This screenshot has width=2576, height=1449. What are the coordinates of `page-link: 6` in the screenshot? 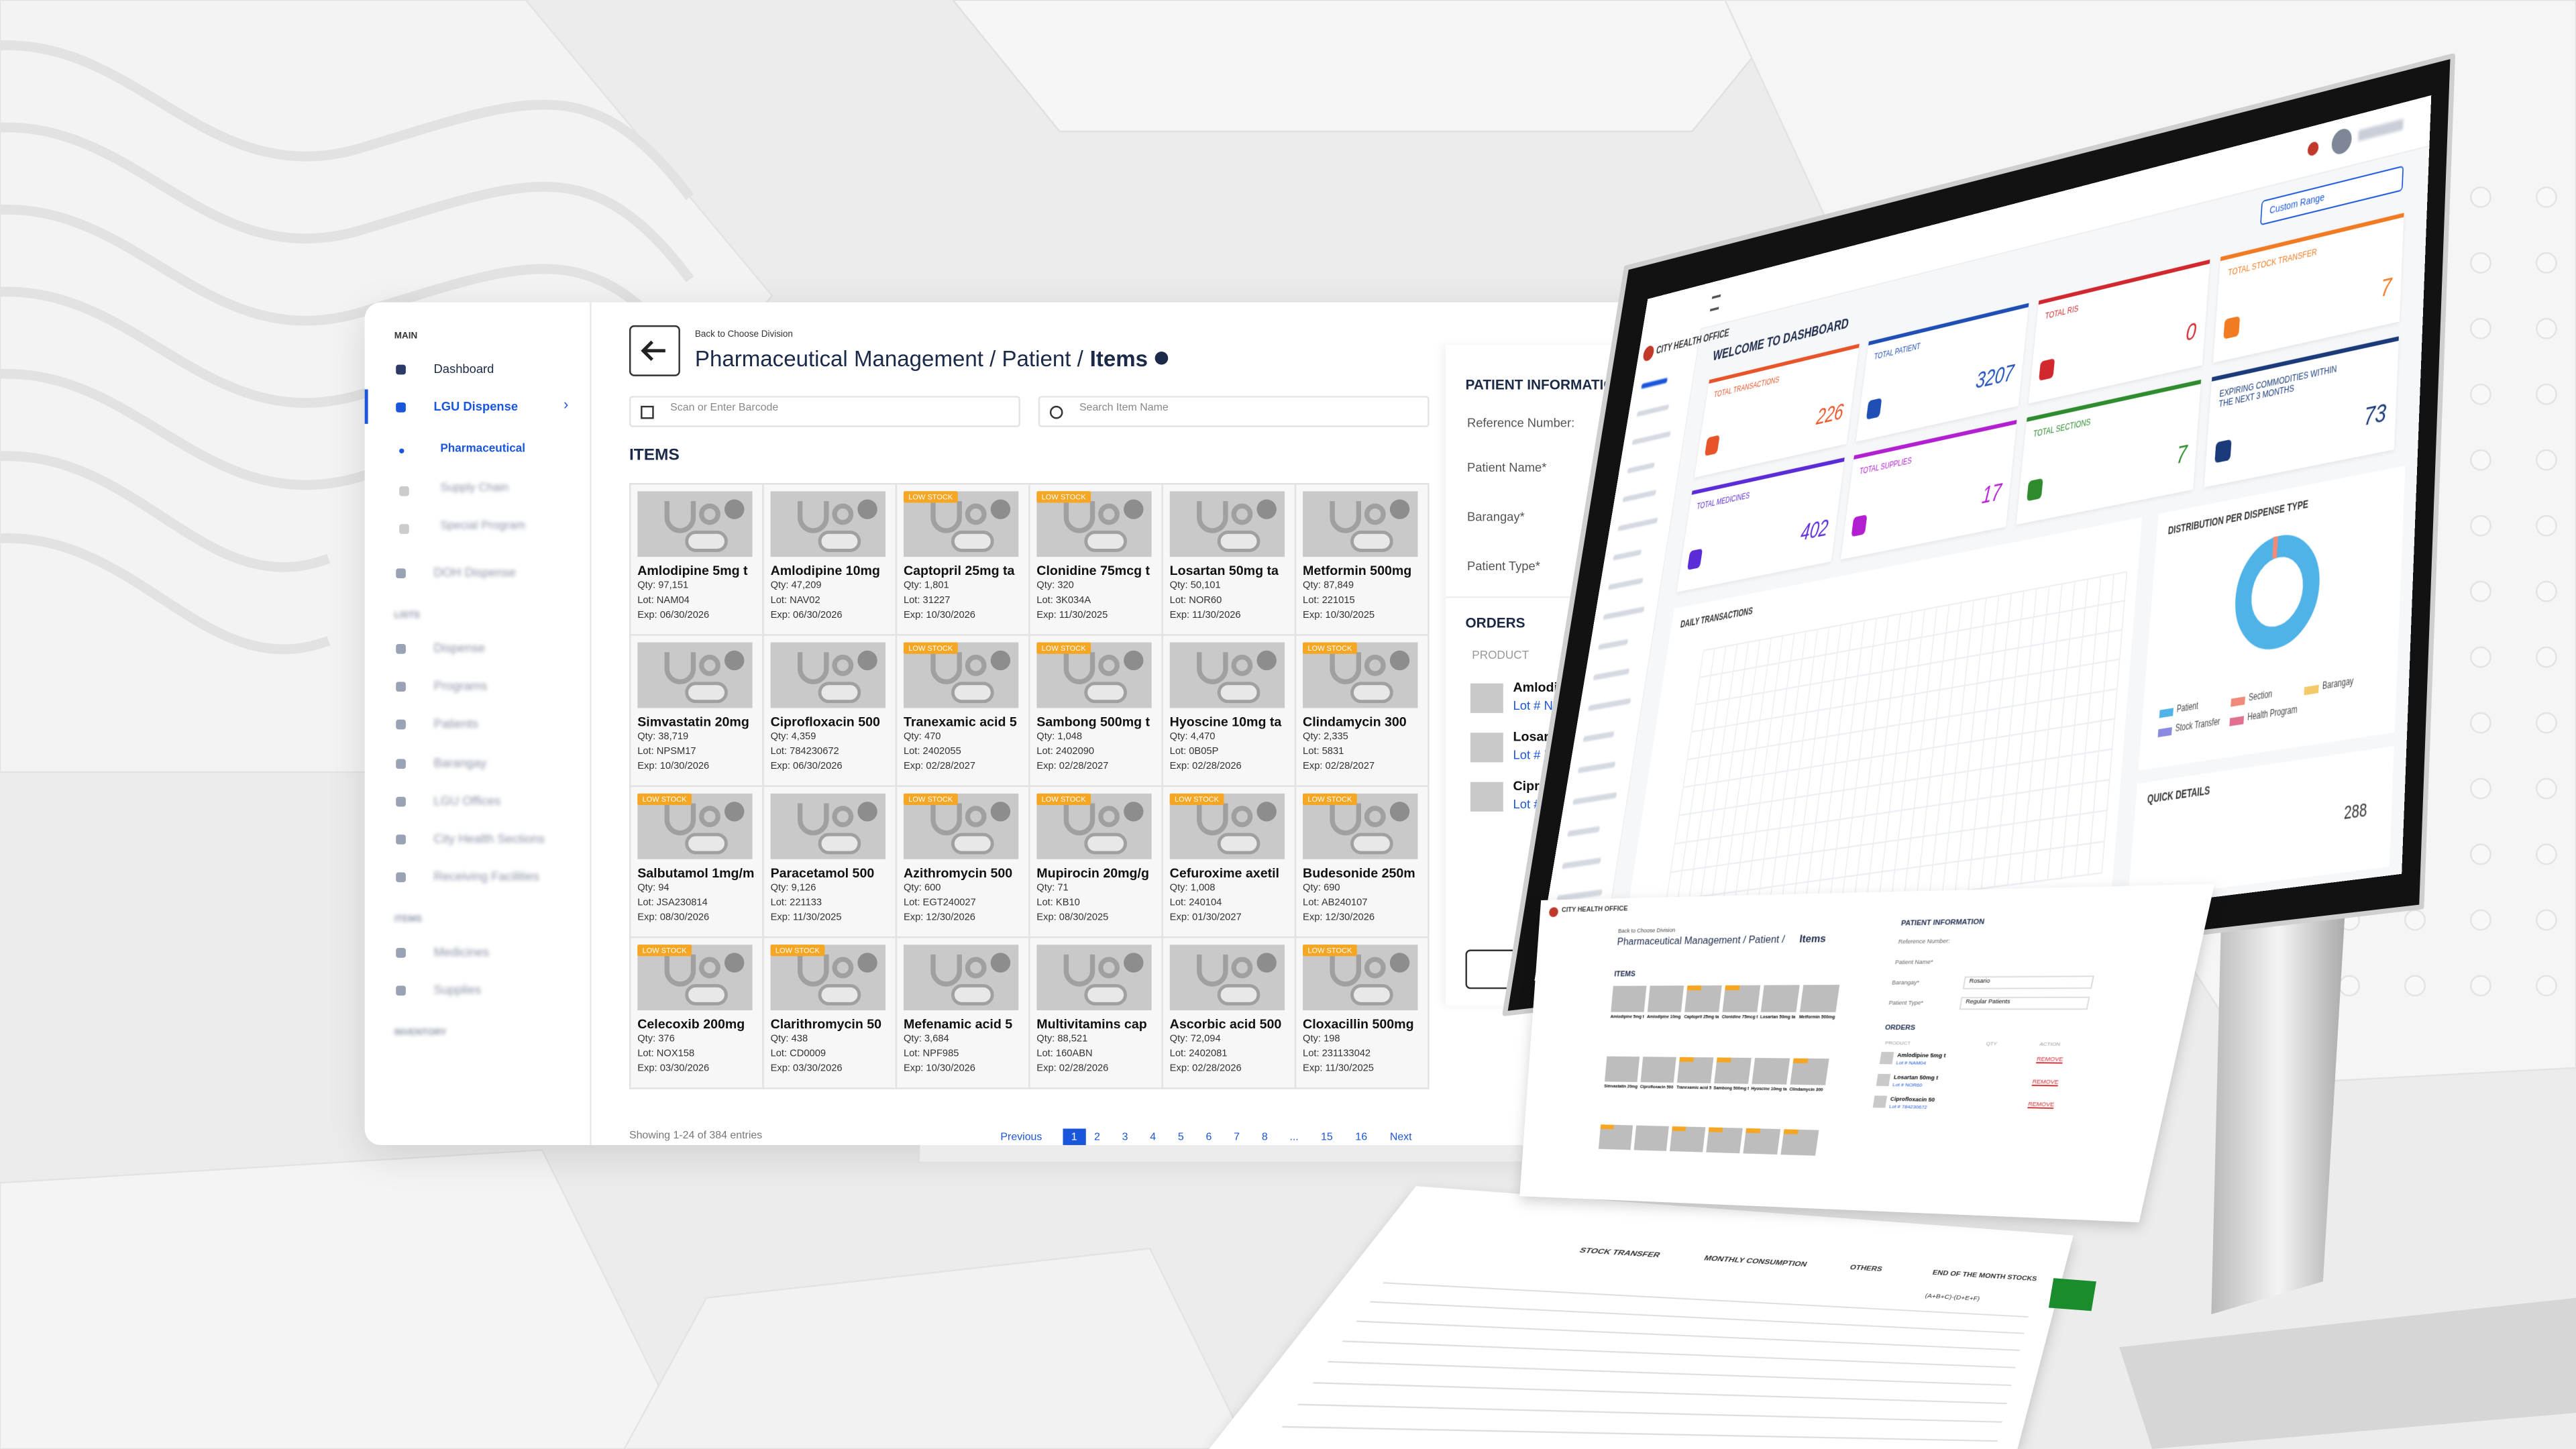 It's located at (1208, 1138).